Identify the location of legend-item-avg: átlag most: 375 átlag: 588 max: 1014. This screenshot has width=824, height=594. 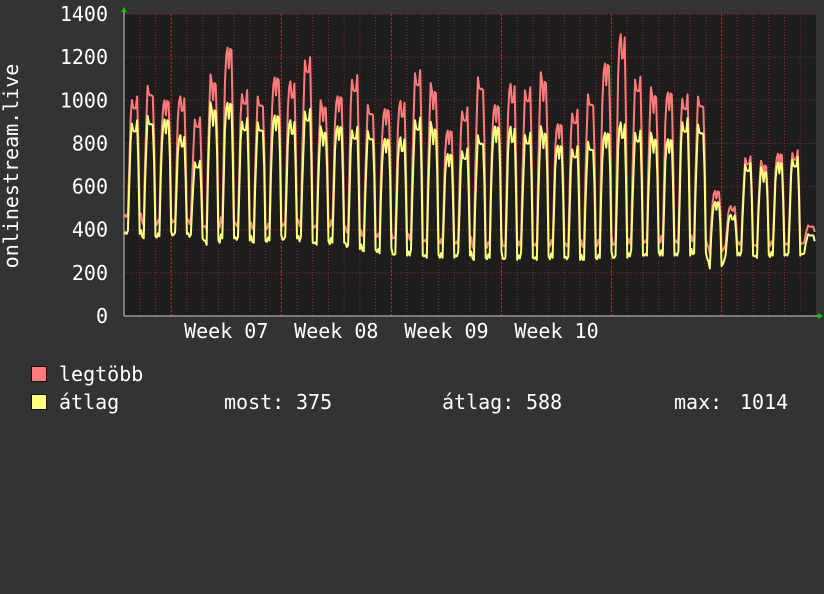
(421, 402).